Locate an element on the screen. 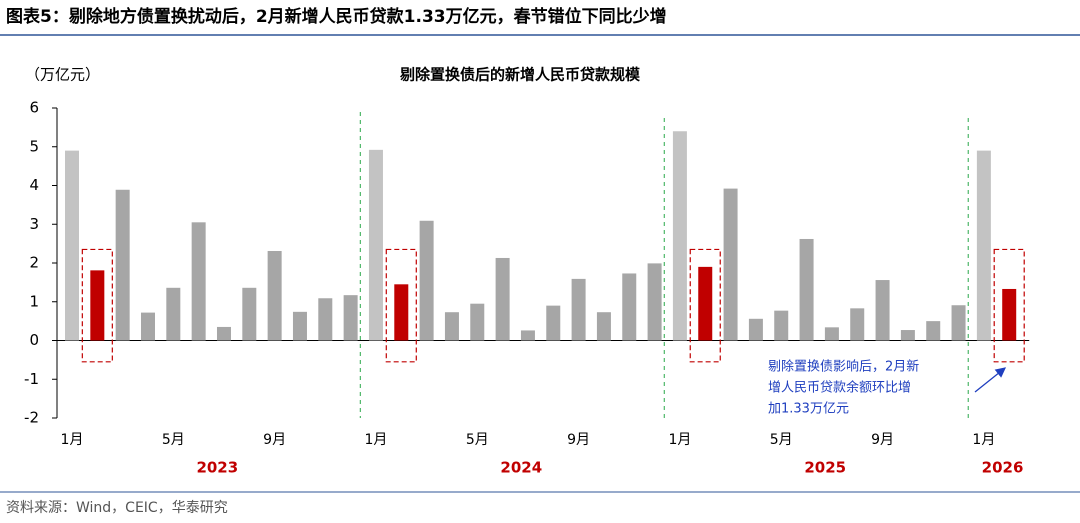 This screenshot has height=523, width=1080. y-tick-label: 3 is located at coordinates (34, 224).